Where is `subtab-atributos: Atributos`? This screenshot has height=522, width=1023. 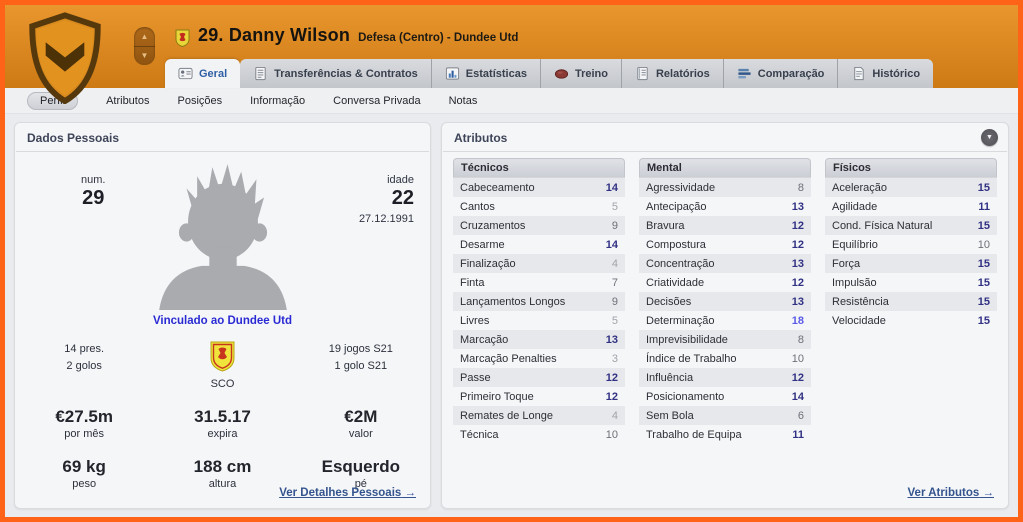
subtab-atributos: Atributos is located at coordinates (128, 100).